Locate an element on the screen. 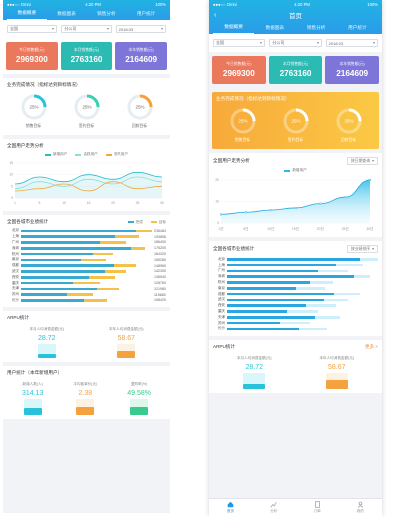 The width and height of the screenshot is (400, 516). bar-row: 西安 is located at coordinates (295, 306).